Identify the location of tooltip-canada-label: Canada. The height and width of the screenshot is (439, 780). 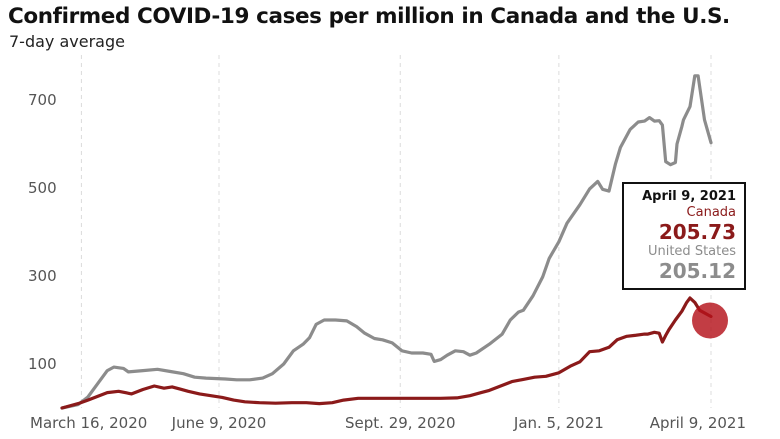
(711, 212).